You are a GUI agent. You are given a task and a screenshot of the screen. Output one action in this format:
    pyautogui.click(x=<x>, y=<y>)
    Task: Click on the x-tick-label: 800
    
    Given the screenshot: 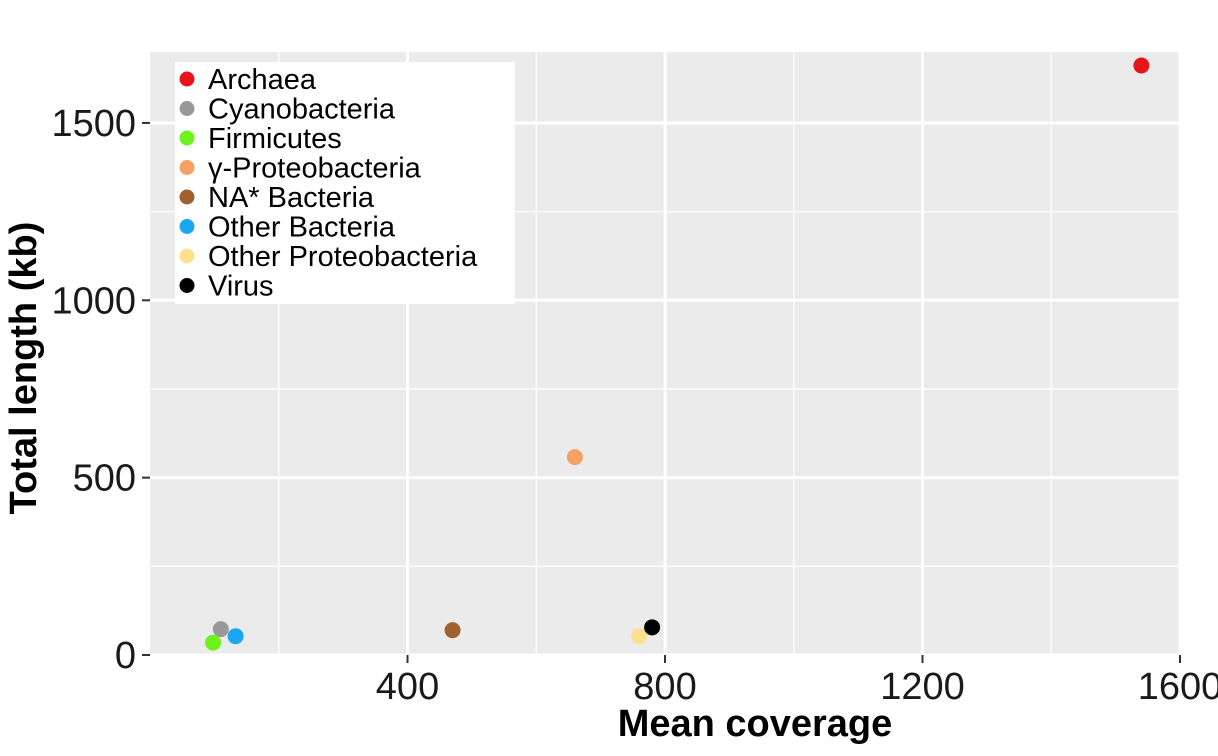 What is the action you would take?
    pyautogui.click(x=664, y=687)
    